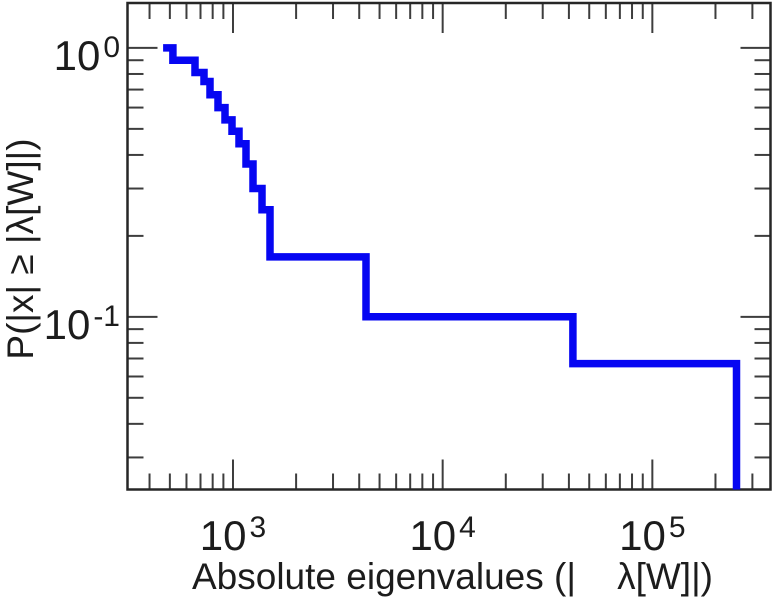  I want to click on x-tick-label-1e4-exponent: 4, so click(467, 527).